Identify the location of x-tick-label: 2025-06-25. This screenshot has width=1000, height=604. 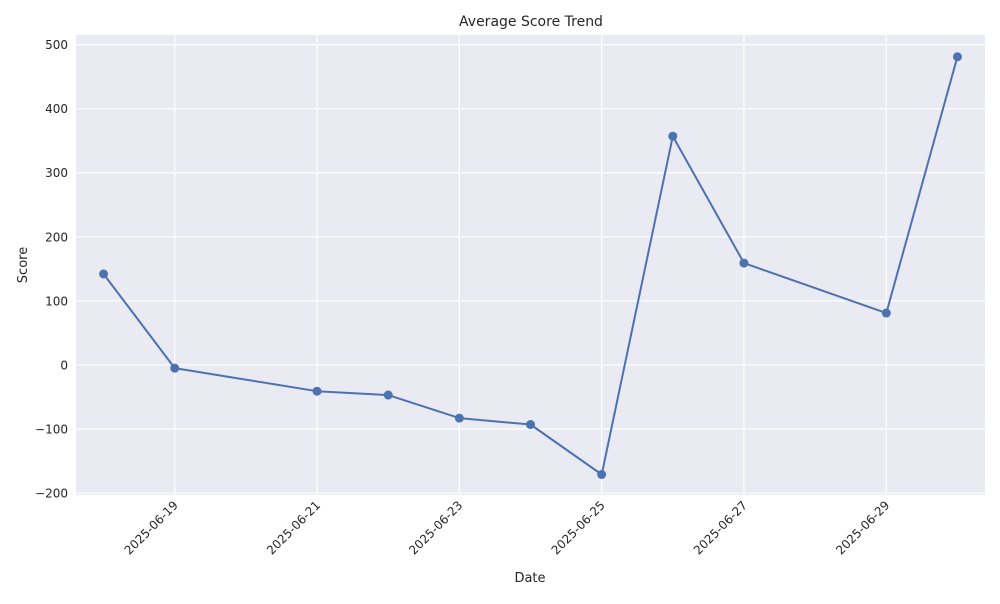
(578, 527).